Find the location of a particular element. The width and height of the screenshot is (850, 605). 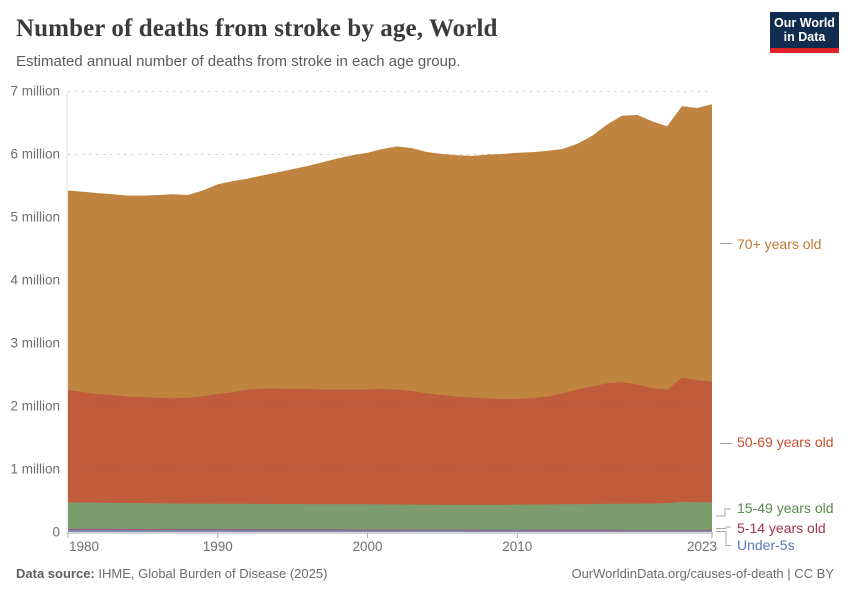

y-tick-label: 0 is located at coordinates (56, 532).